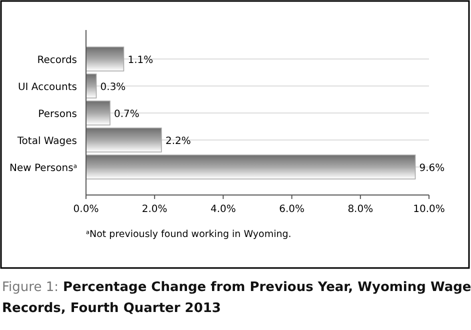 The width and height of the screenshot is (471, 330). What do you see at coordinates (223, 209) in the screenshot?
I see `x-tick-label: 4.0%` at bounding box center [223, 209].